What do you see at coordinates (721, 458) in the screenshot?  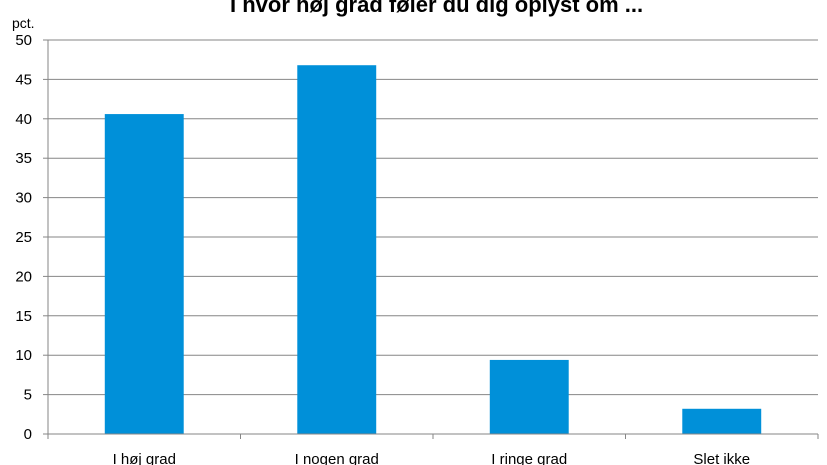 I see `x-category-label: Slet ikke` at bounding box center [721, 458].